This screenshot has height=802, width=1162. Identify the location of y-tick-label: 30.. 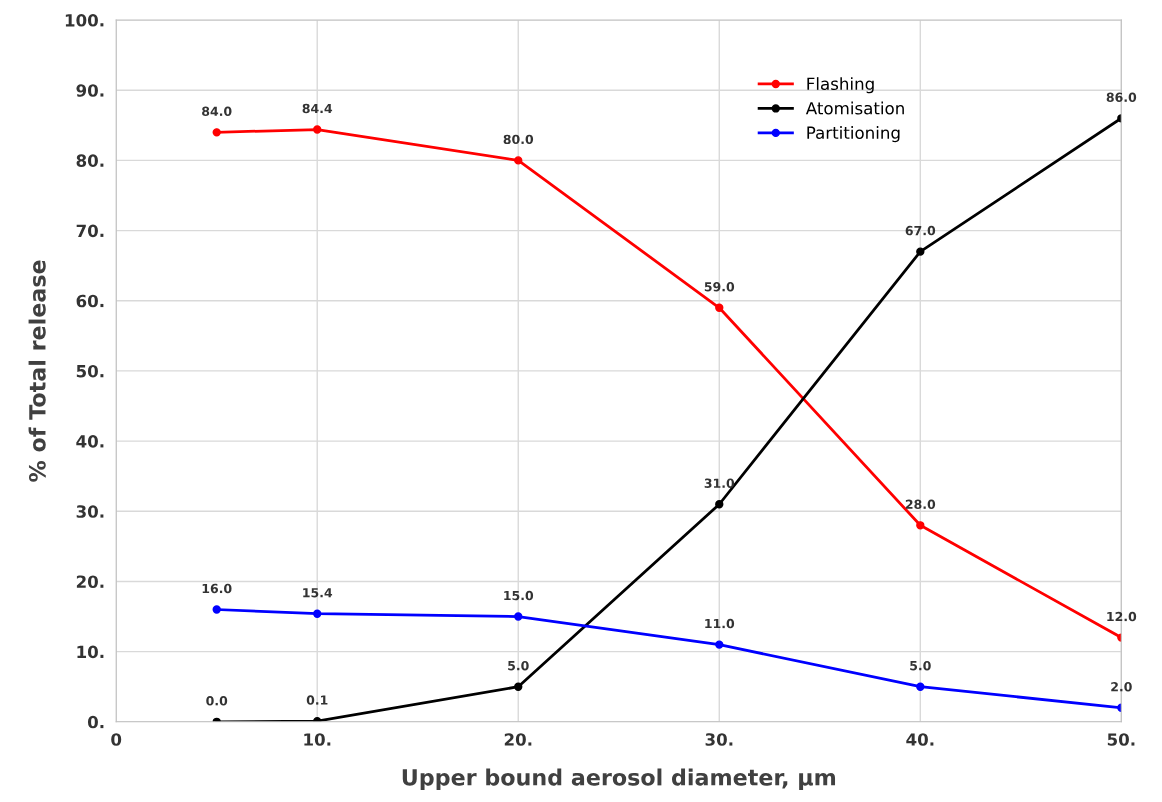
(90, 511).